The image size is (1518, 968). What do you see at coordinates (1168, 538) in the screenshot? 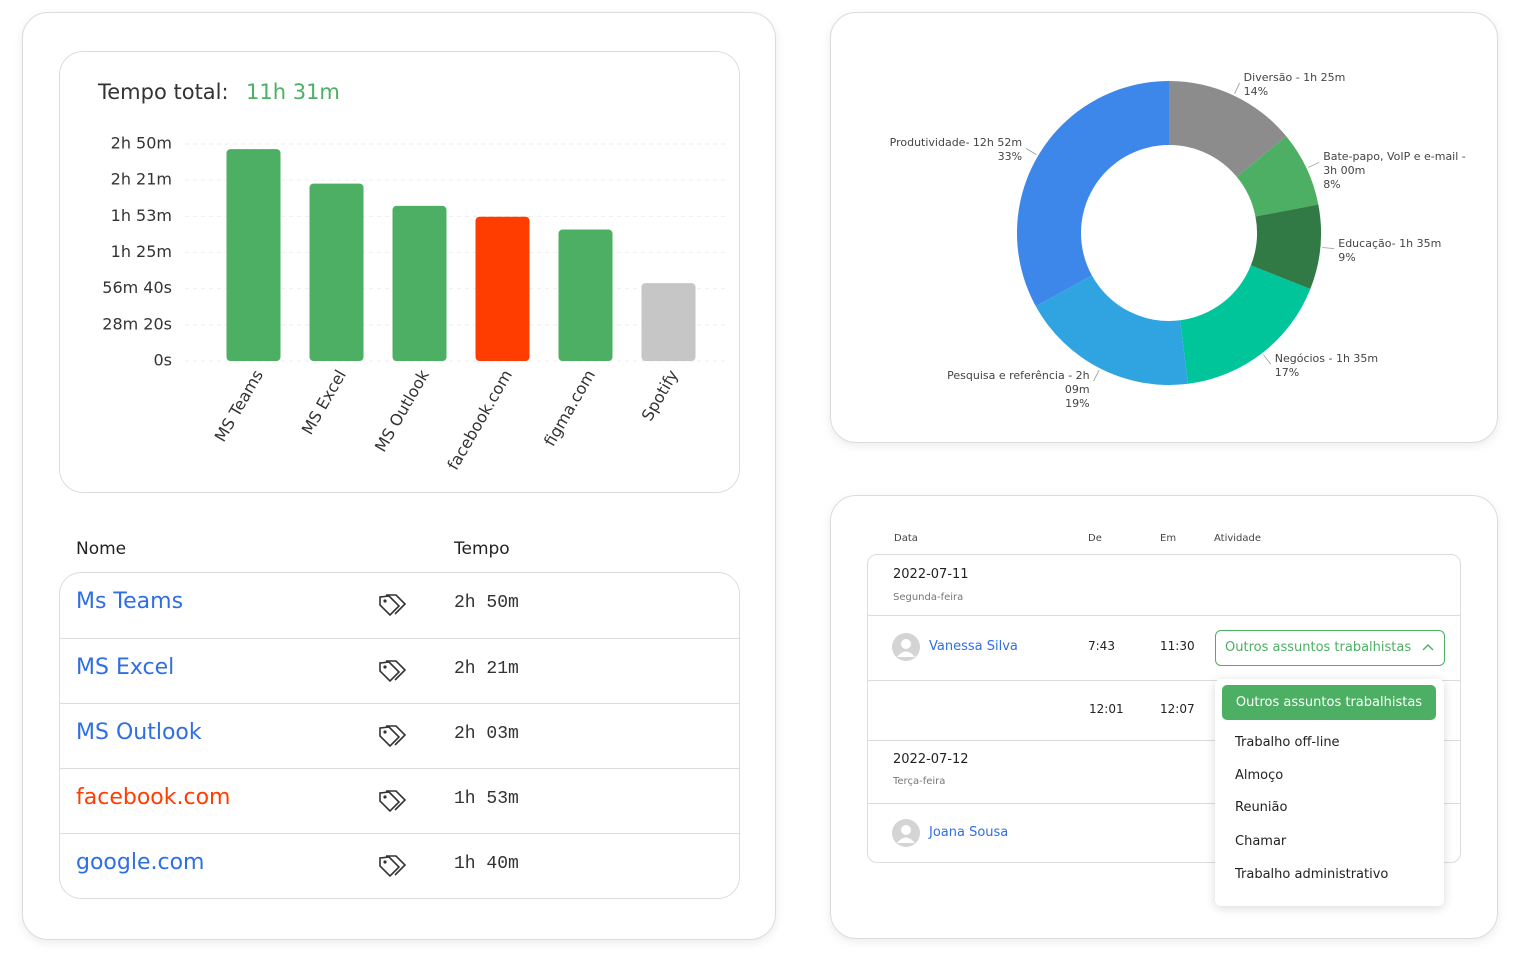
I see `column-header: Em` at bounding box center [1168, 538].